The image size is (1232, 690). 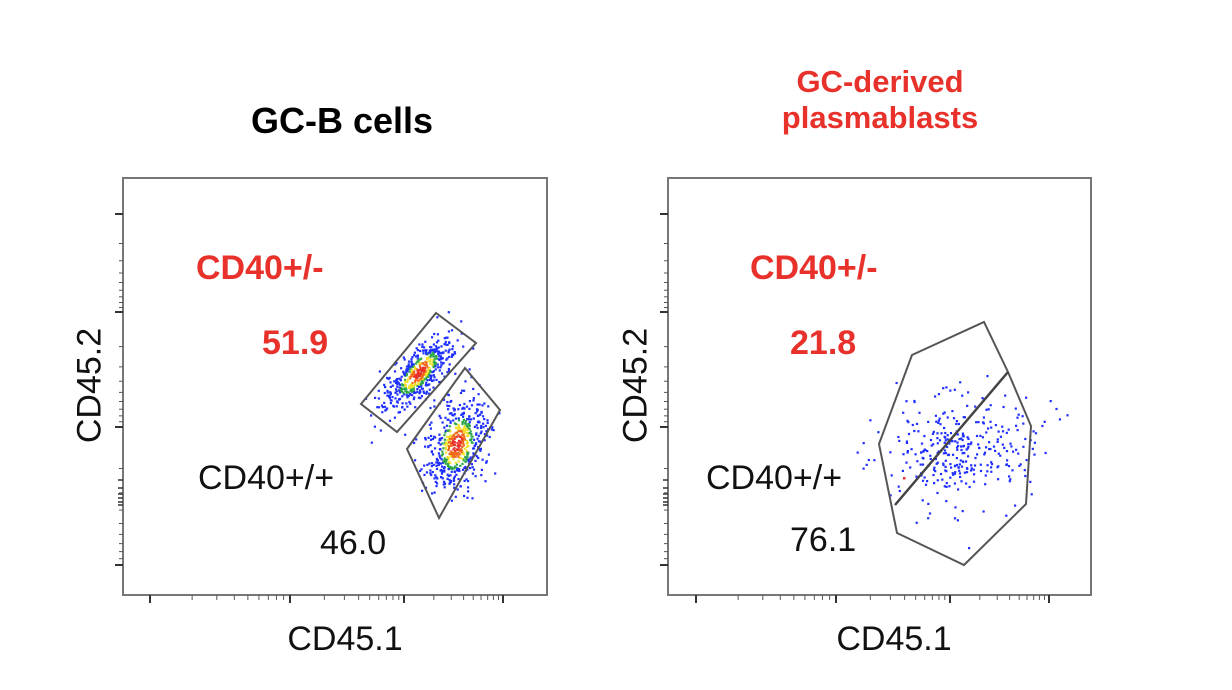 What do you see at coordinates (823, 343) in the screenshot?
I see `panel2-gate1-percent: 21.8` at bounding box center [823, 343].